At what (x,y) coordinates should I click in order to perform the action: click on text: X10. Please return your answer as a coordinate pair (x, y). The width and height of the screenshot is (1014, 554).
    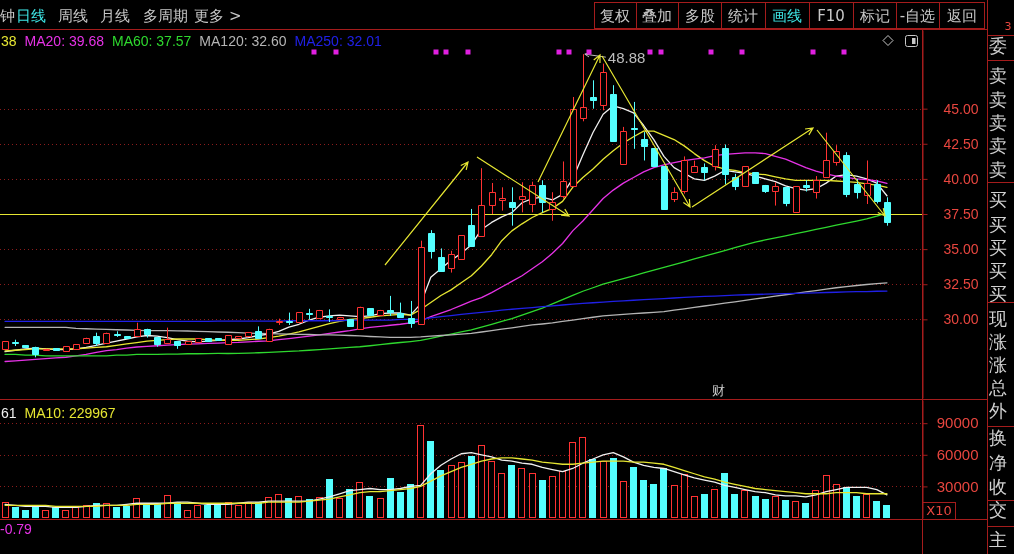
    Looking at the image, I should click on (939, 510).